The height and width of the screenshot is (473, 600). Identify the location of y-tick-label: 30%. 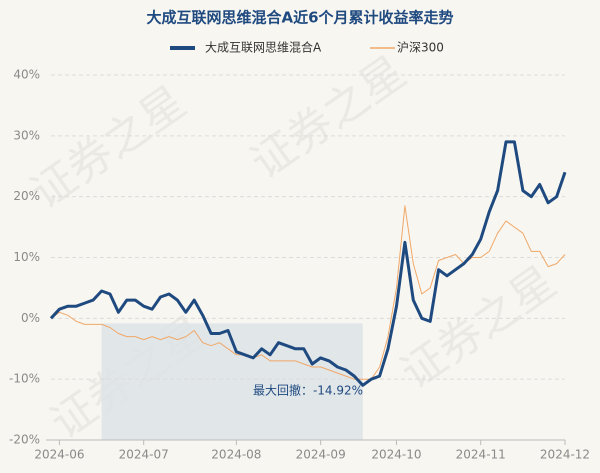
(26, 135).